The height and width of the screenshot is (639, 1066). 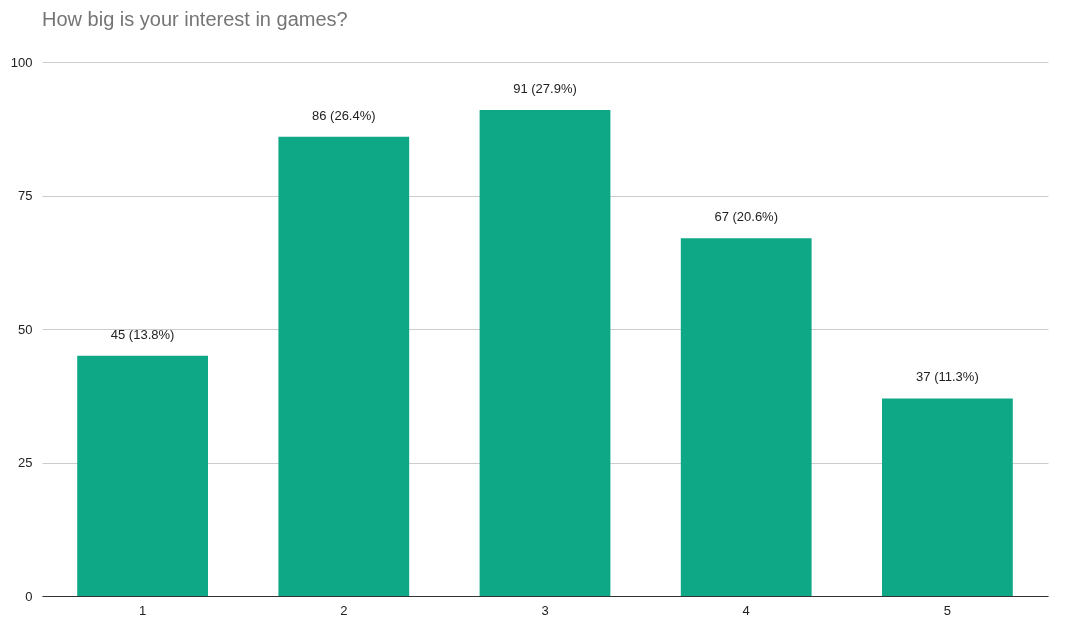 I want to click on x-tick-label: 3, so click(x=545, y=610).